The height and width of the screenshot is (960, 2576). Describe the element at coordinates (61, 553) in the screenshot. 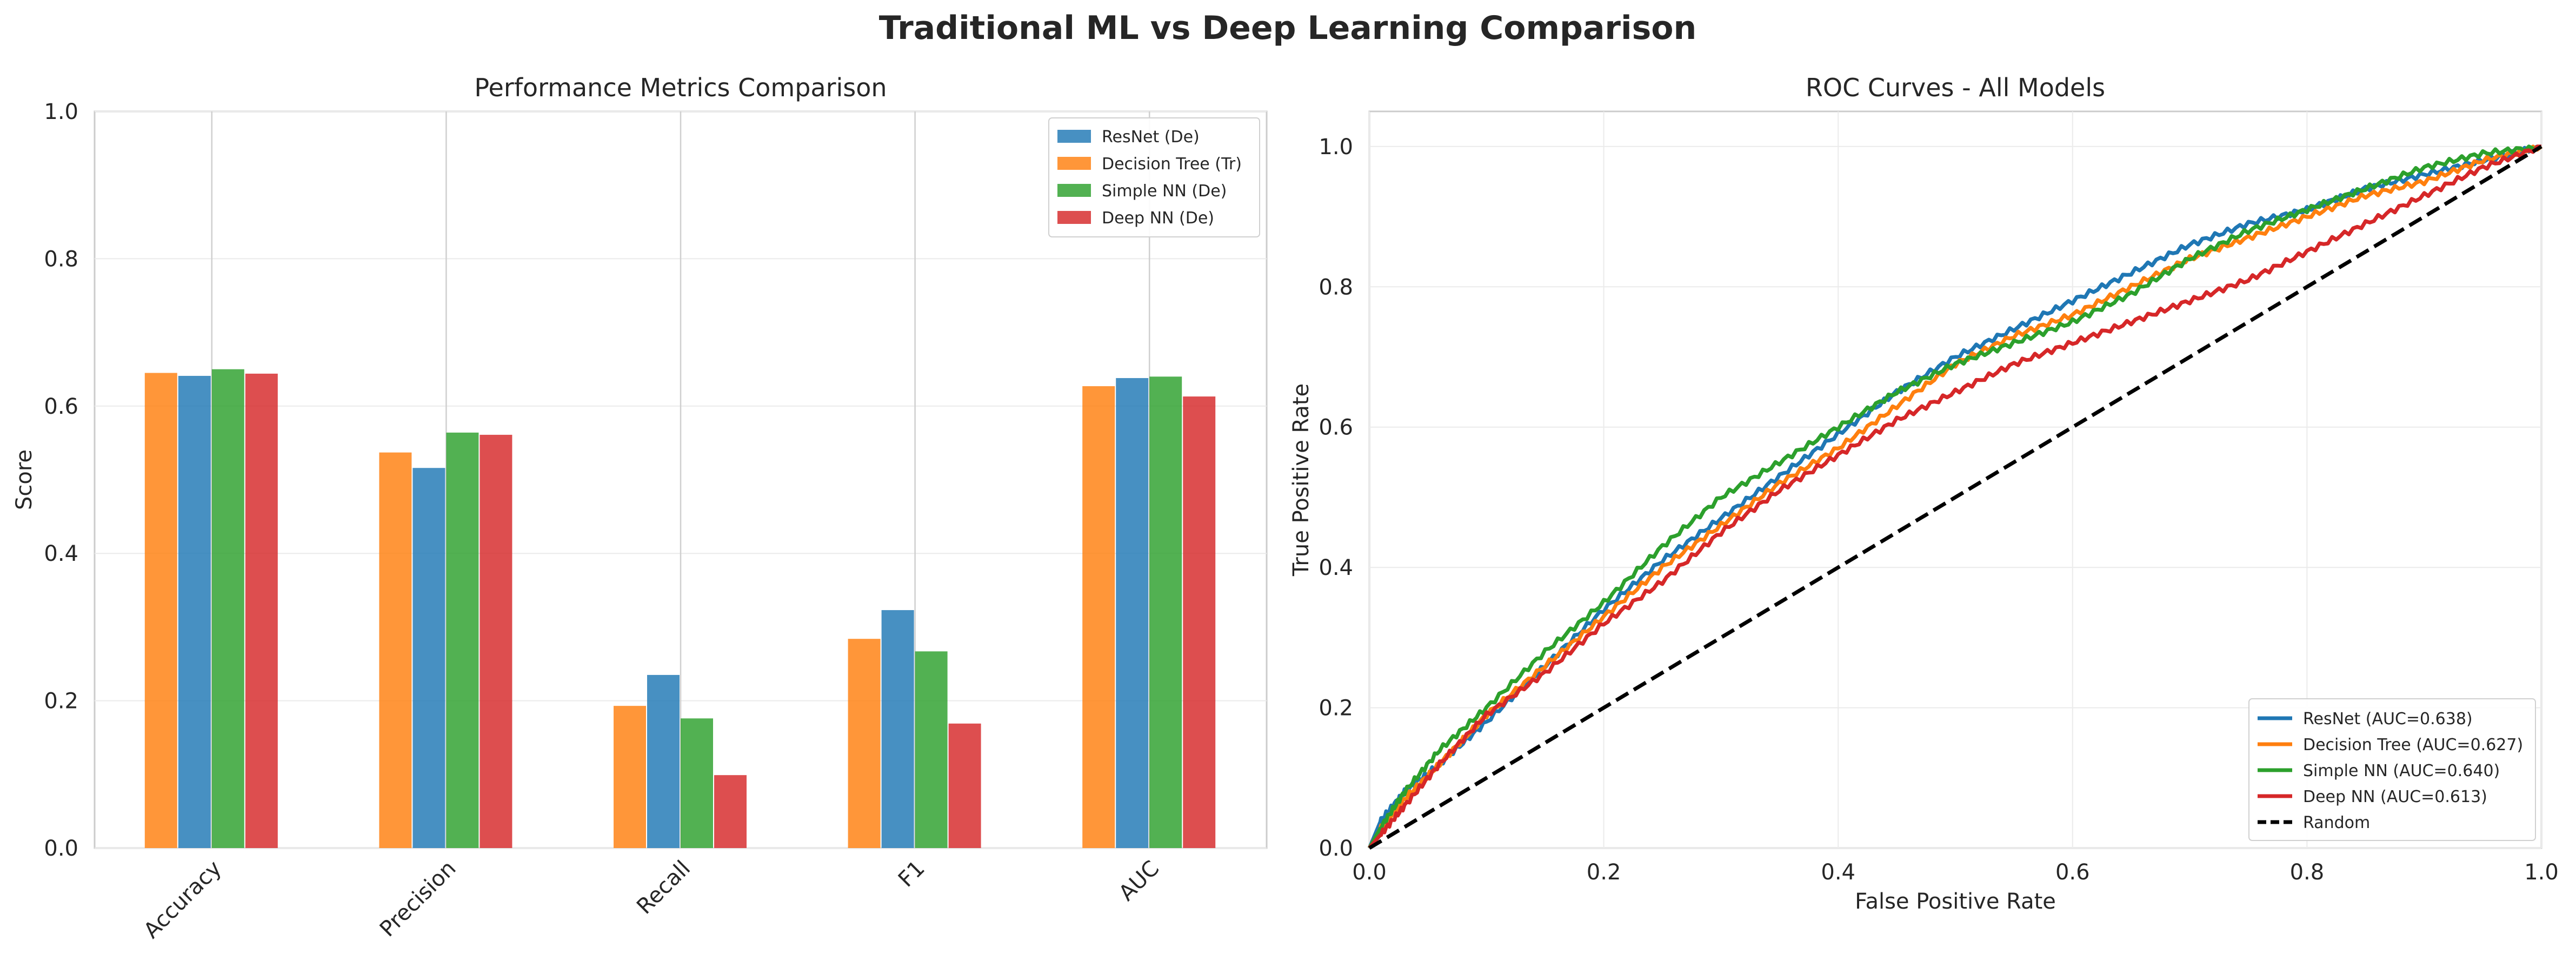

I see `bar-y-tick-label: 0.4` at that location.